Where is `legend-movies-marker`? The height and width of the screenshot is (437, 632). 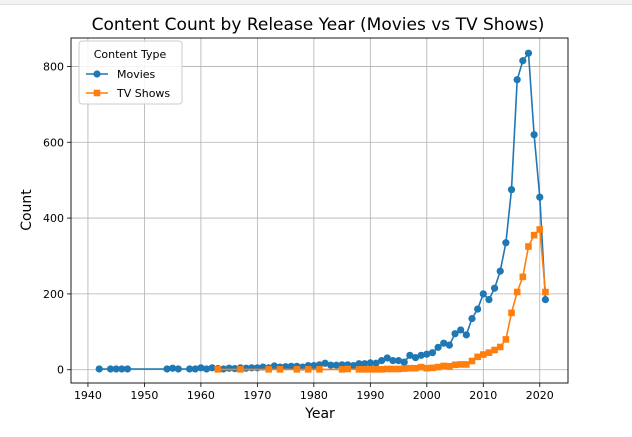 legend-movies-marker is located at coordinates (97, 74).